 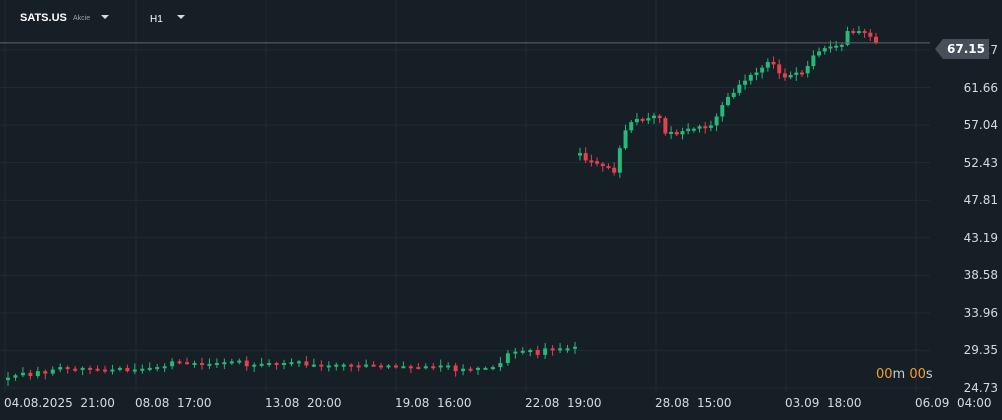 What do you see at coordinates (181, 17) in the screenshot?
I see `timeframe-dropdown-caret-icon` at bounding box center [181, 17].